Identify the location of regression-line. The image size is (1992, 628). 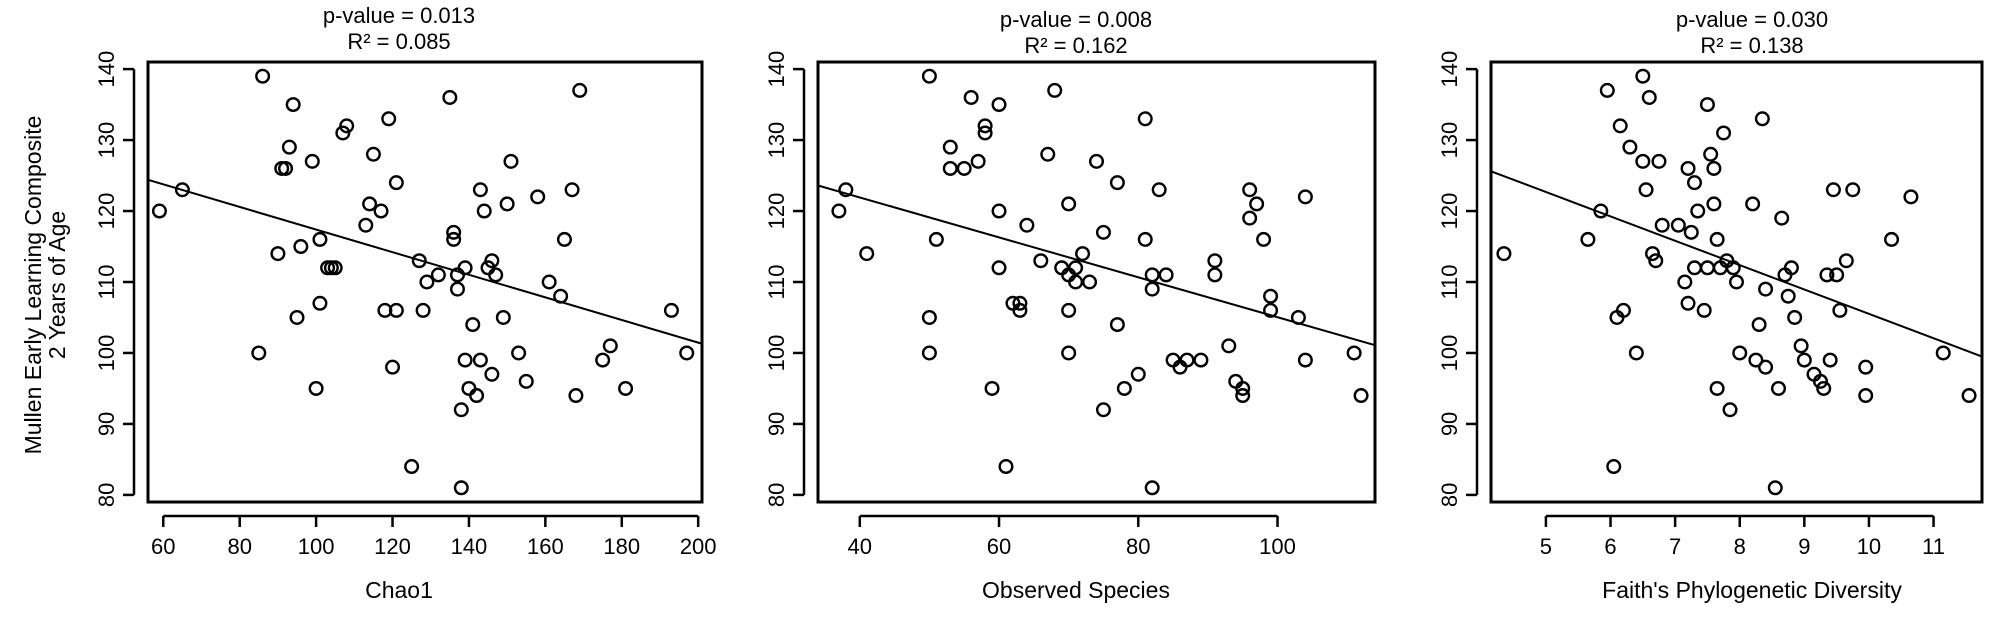
(1096, 265).